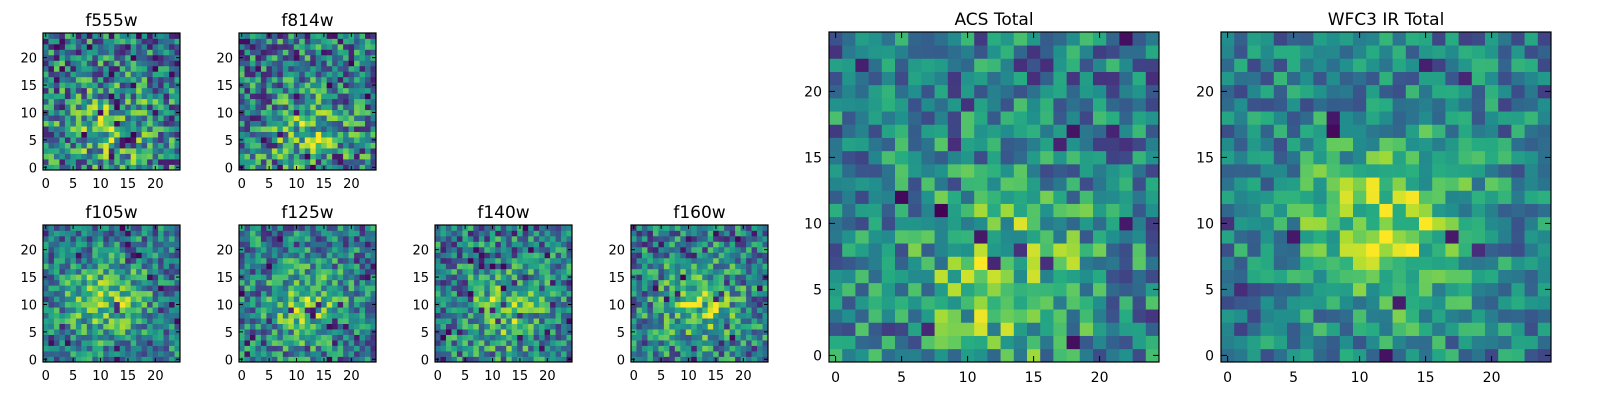  Describe the element at coordinates (817, 290) in the screenshot. I see `y-tick-label: 5` at that location.